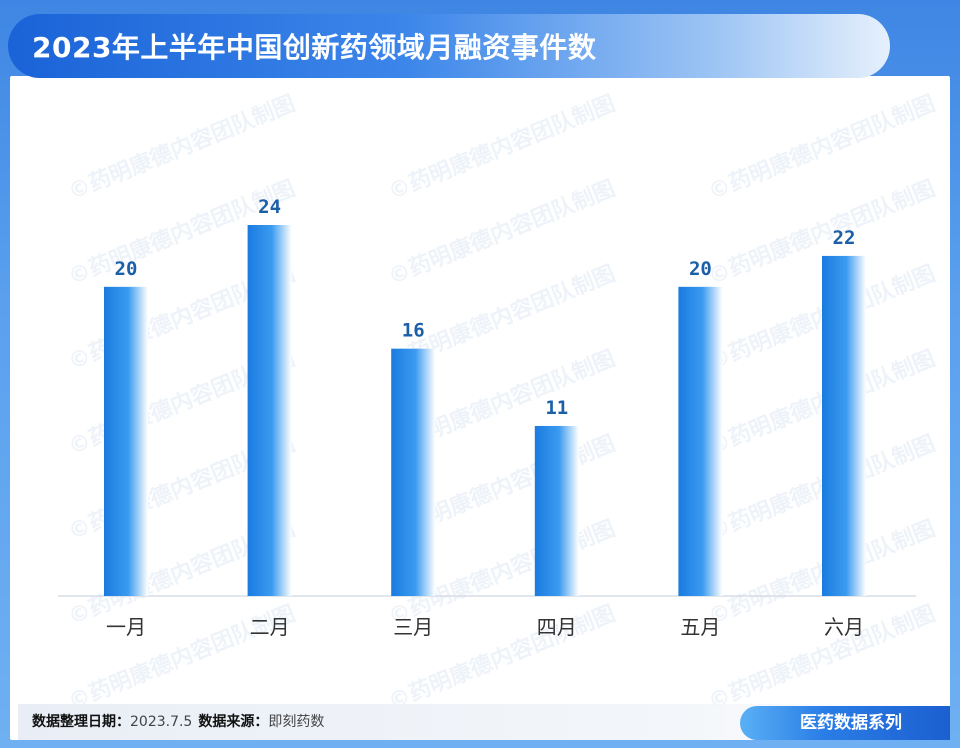  Describe the element at coordinates (700, 269) in the screenshot. I see `data-label-5: 20` at that location.